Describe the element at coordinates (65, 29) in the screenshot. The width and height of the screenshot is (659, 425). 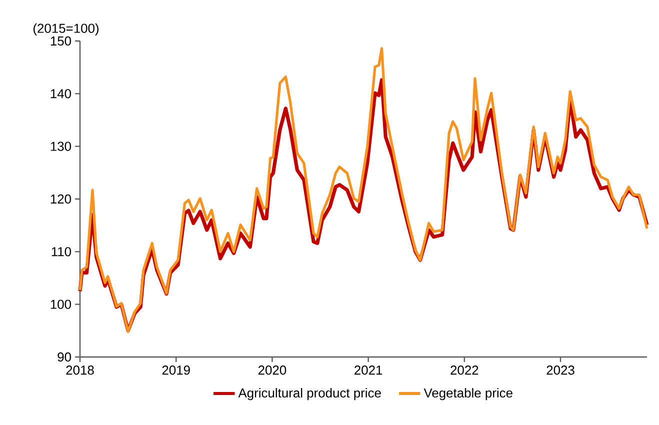
I see `y-axis-title: (2015=100)` at that location.